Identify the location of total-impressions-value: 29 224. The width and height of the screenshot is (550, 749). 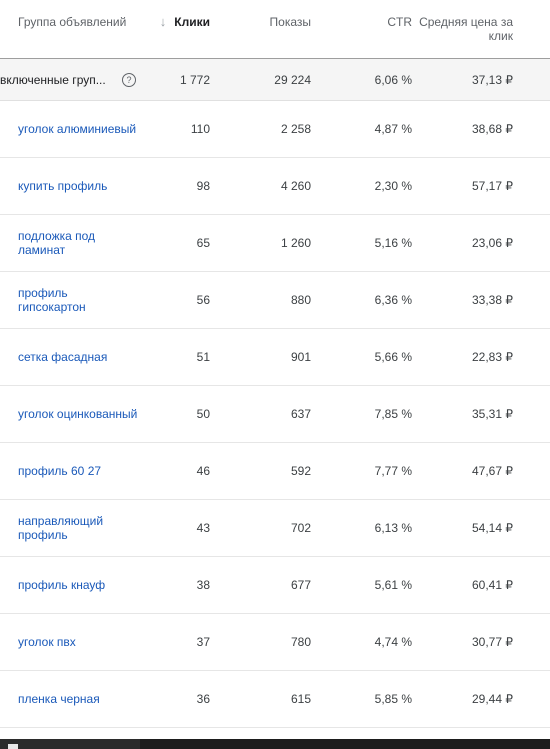
(292, 79).